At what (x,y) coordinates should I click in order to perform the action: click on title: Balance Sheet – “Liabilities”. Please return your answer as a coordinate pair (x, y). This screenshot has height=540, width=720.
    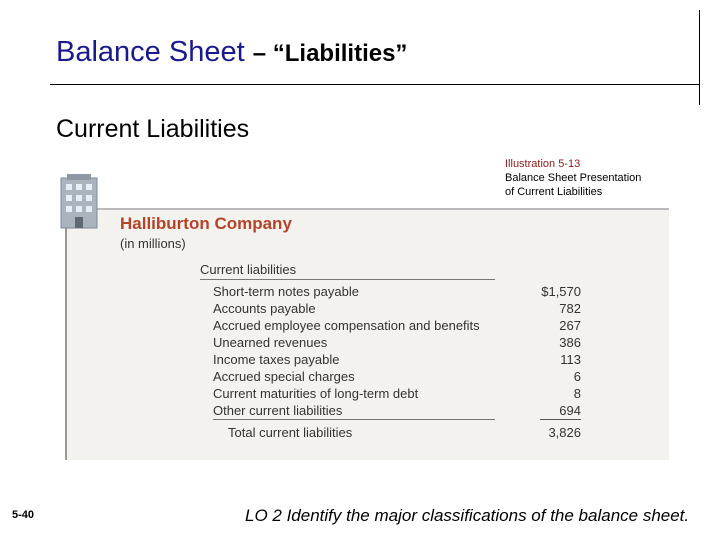
    Looking at the image, I should click on (231, 52).